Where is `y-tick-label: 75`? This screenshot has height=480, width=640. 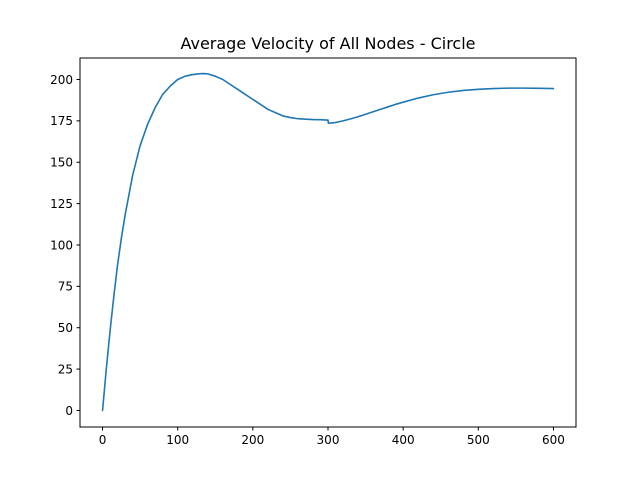
y-tick-label: 75 is located at coordinates (65, 287).